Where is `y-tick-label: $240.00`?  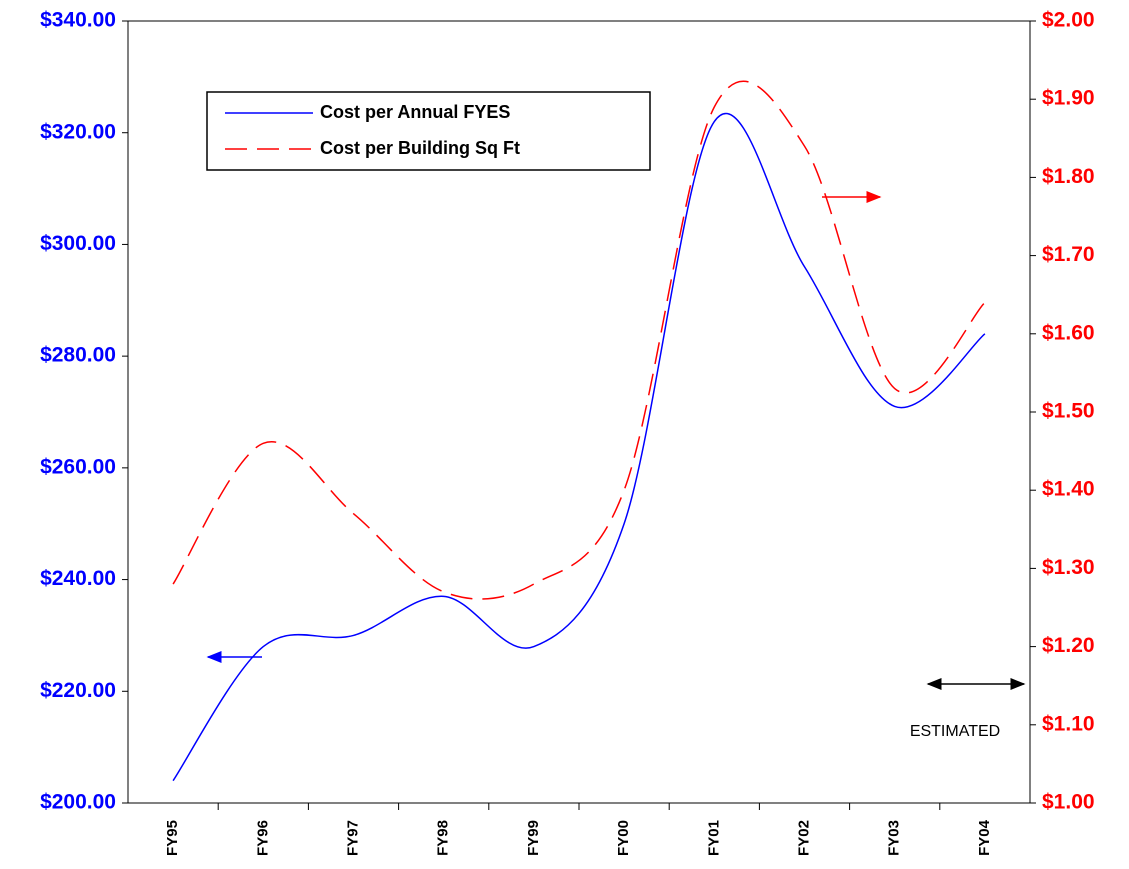 y-tick-label: $240.00 is located at coordinates (78, 578).